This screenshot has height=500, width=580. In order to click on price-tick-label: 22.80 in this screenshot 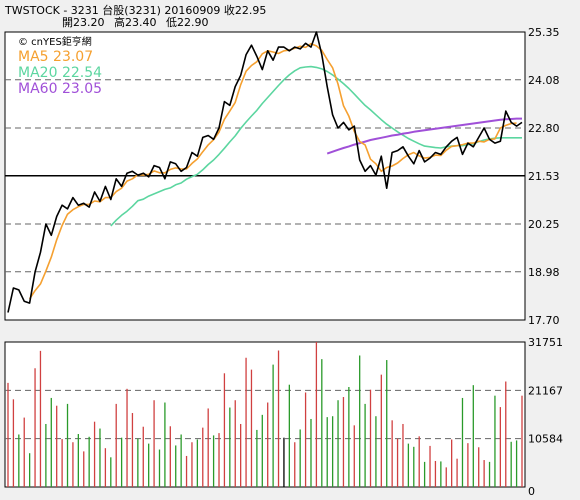, I will do `click(544, 128)`.